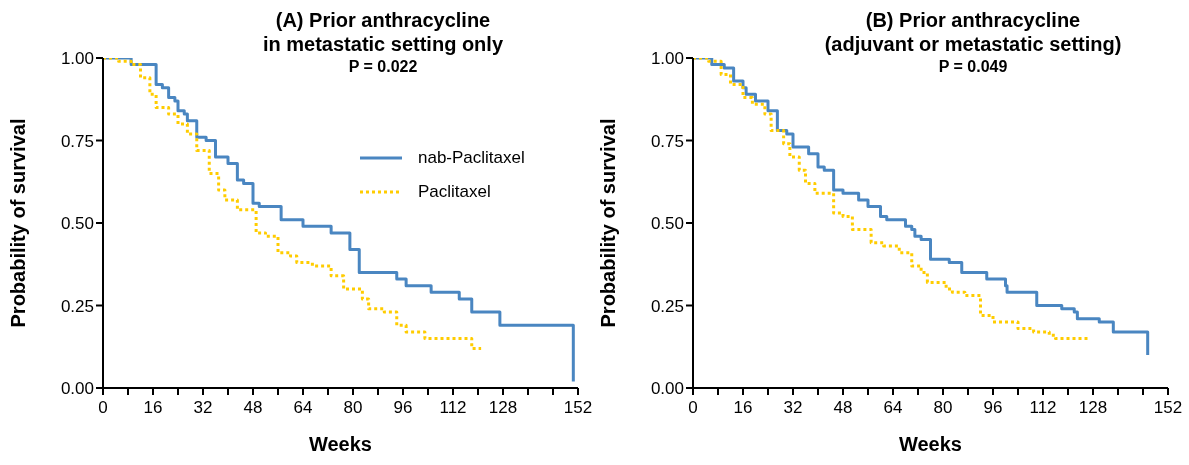  I want to click on chart-title: (A) Prior anthracycline in metastatic setting only, so click(383, 32).